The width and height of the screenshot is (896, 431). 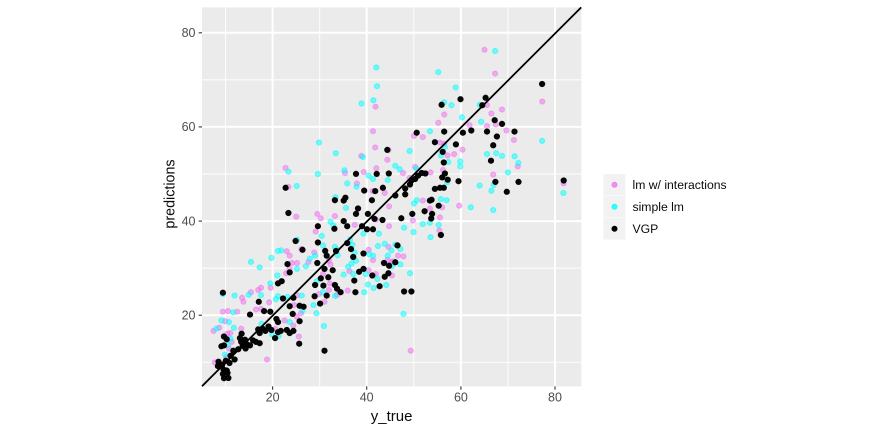 I want to click on svg-text: VGP, so click(x=646, y=229).